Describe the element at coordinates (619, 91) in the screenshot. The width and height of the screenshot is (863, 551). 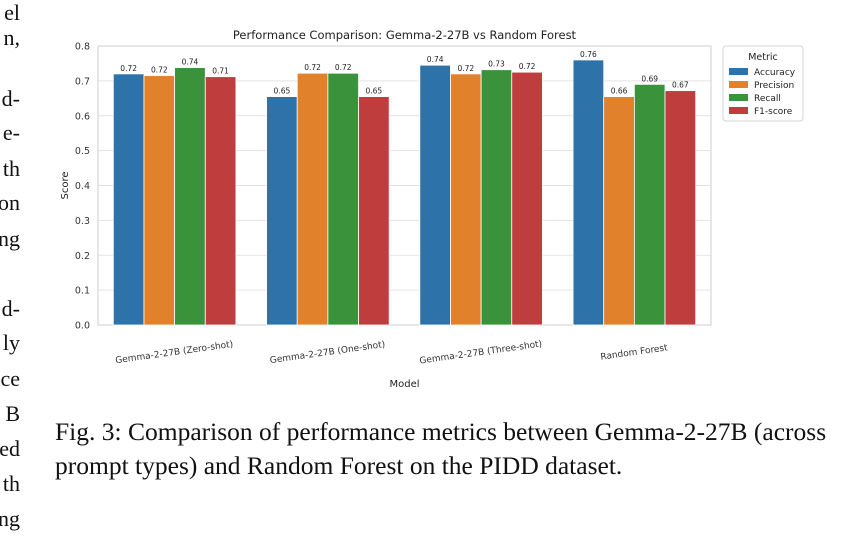
I see `bar-value-label: 0.66` at that location.